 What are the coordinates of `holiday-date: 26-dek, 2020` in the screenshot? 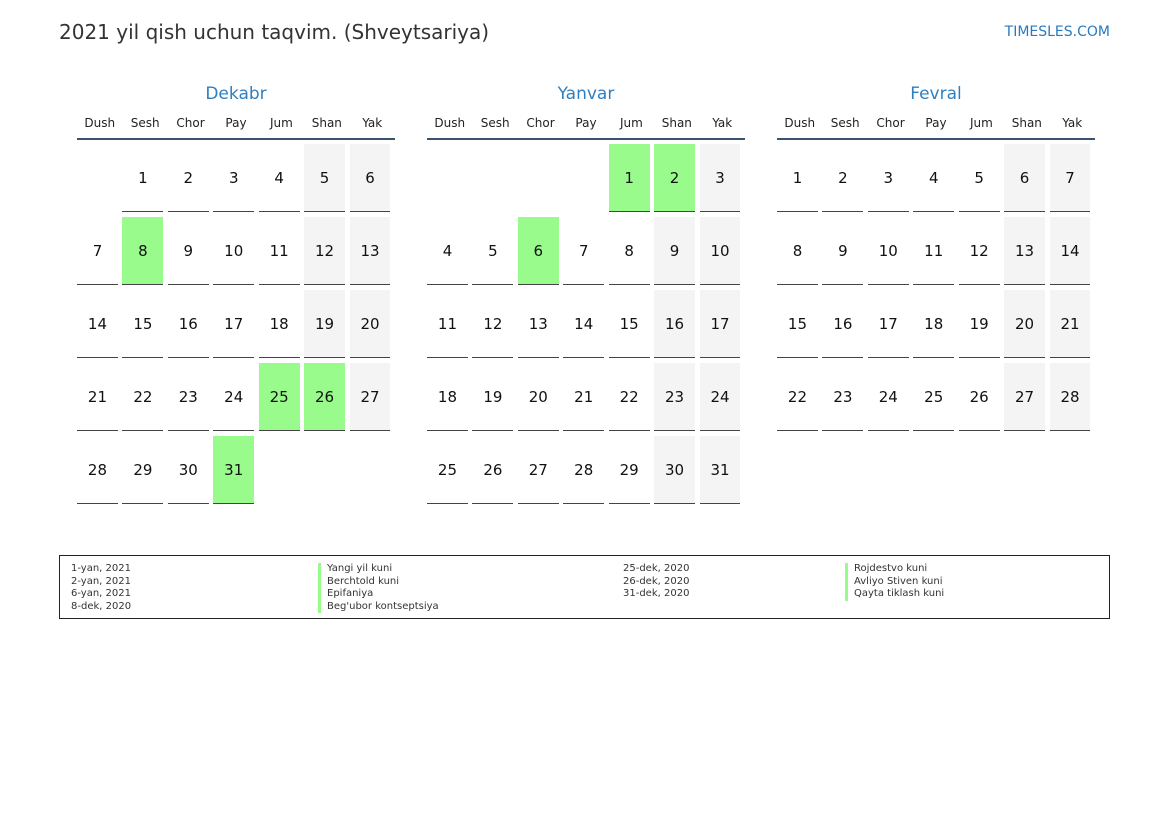 It's located at (656, 581).